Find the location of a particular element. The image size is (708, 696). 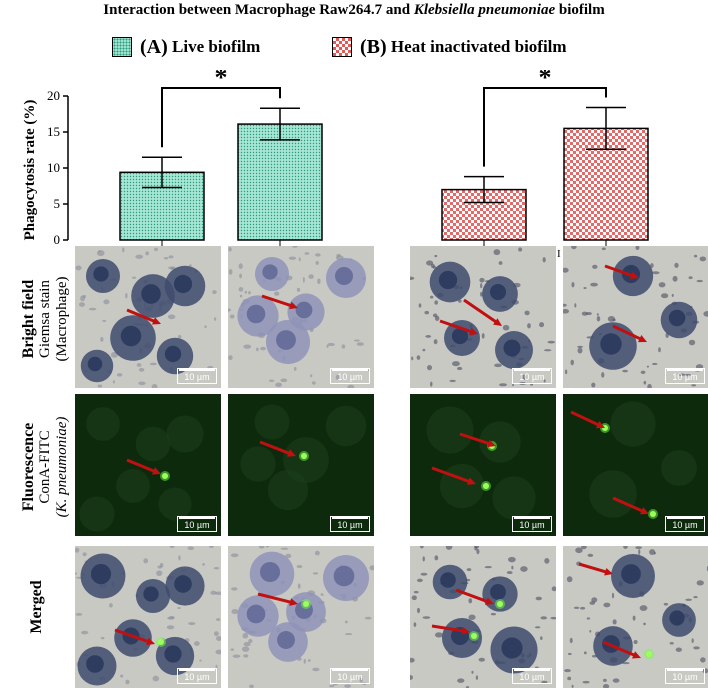

row-label-merged: Merged is located at coordinates (36, 607).